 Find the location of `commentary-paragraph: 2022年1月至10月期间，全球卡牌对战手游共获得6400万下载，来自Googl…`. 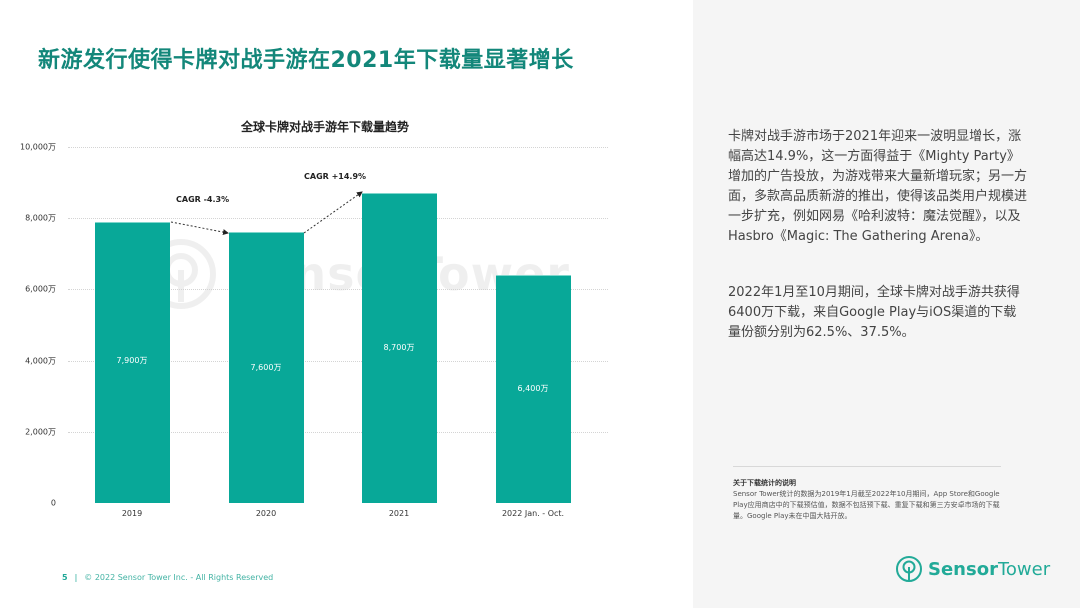

commentary-paragraph: 2022年1月至10月期间，全球卡牌对战手游共获得6400万下载，来自Googl… is located at coordinates (874, 312).